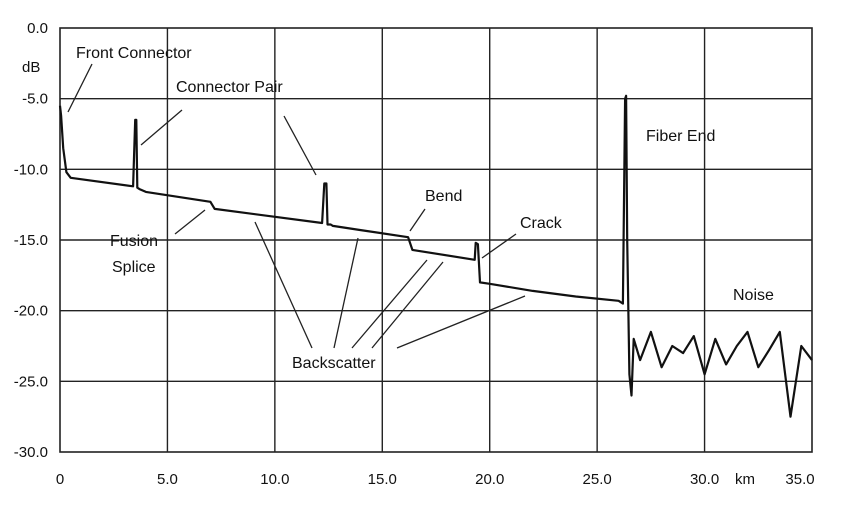 This screenshot has width=846, height=510. I want to click on y-tick-label: -30.0, so click(31, 452).